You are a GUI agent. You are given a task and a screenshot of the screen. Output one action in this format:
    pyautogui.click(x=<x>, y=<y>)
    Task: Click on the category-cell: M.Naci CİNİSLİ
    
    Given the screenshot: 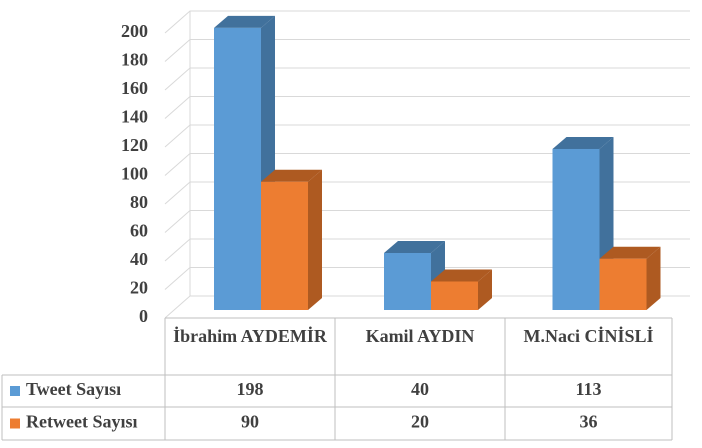 What is the action you would take?
    pyautogui.click(x=588, y=336)
    